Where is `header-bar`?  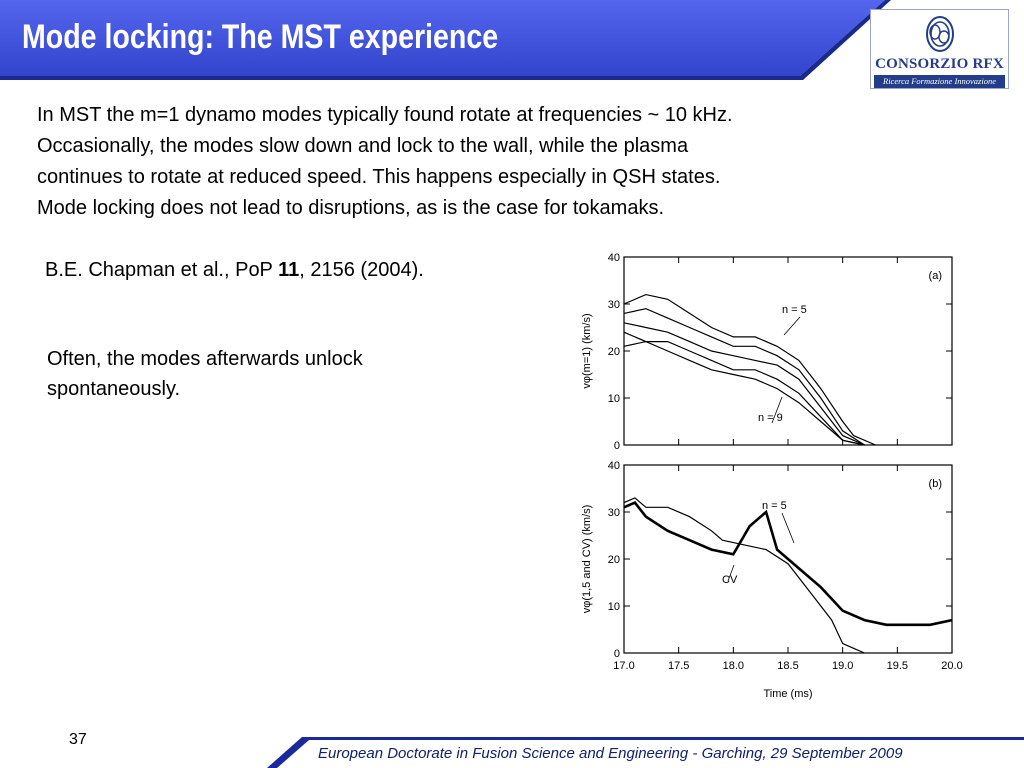 header-bar is located at coordinates (445, 40).